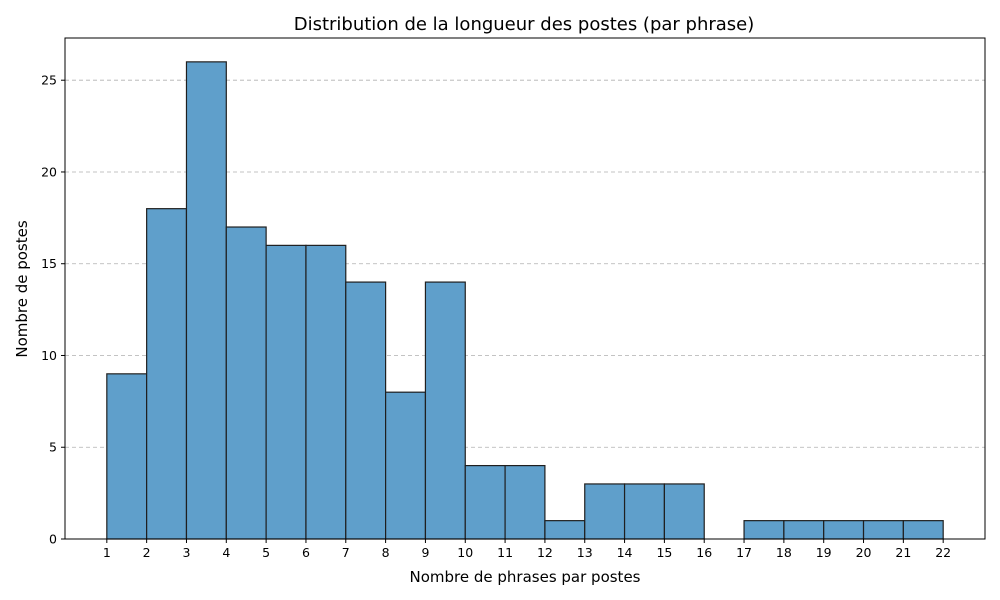  Describe the element at coordinates (266, 552) in the screenshot. I see `x-tick-label: 5` at that location.